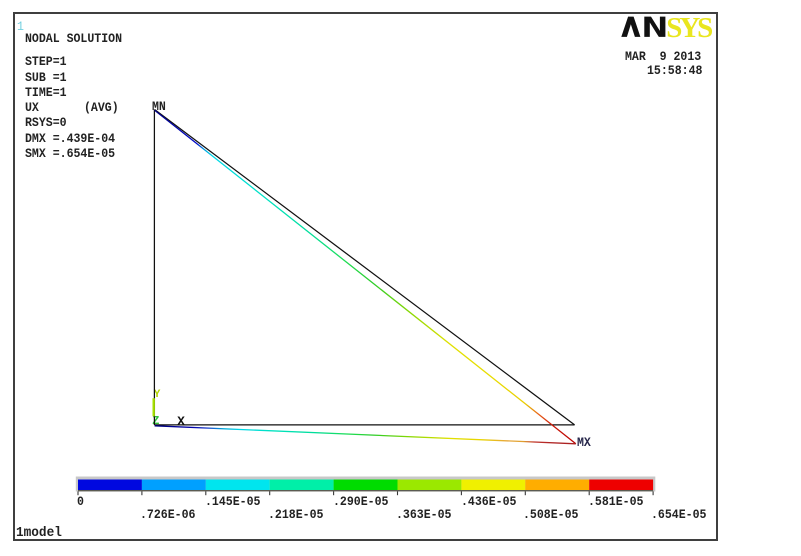 The width and height of the screenshot is (801, 556). What do you see at coordinates (689, 28) in the screenshot?
I see `svg-text: SYS` at bounding box center [689, 28].